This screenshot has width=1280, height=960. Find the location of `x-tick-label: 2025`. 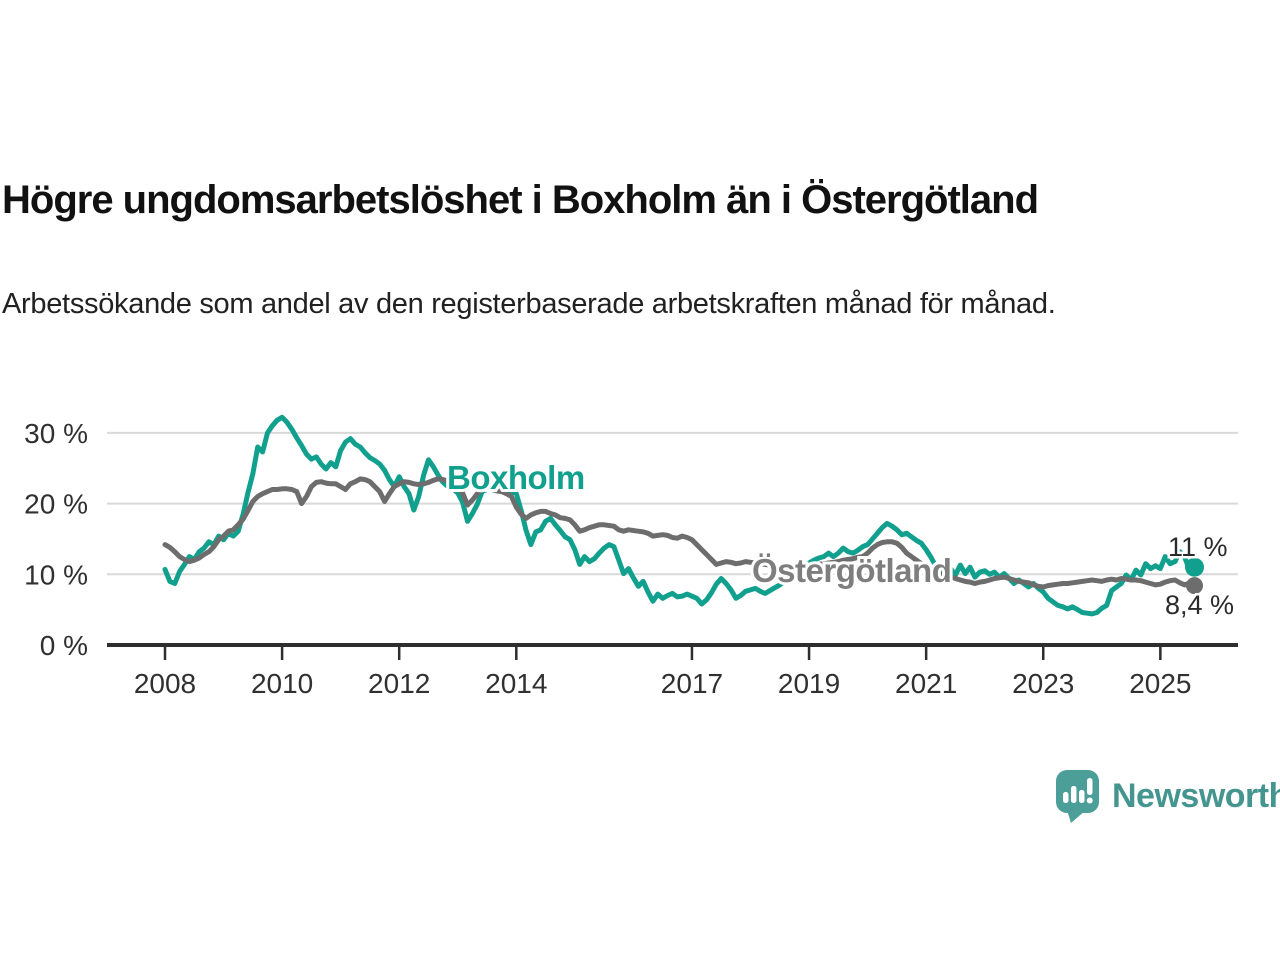

x-tick-label: 2025 is located at coordinates (1160, 683).